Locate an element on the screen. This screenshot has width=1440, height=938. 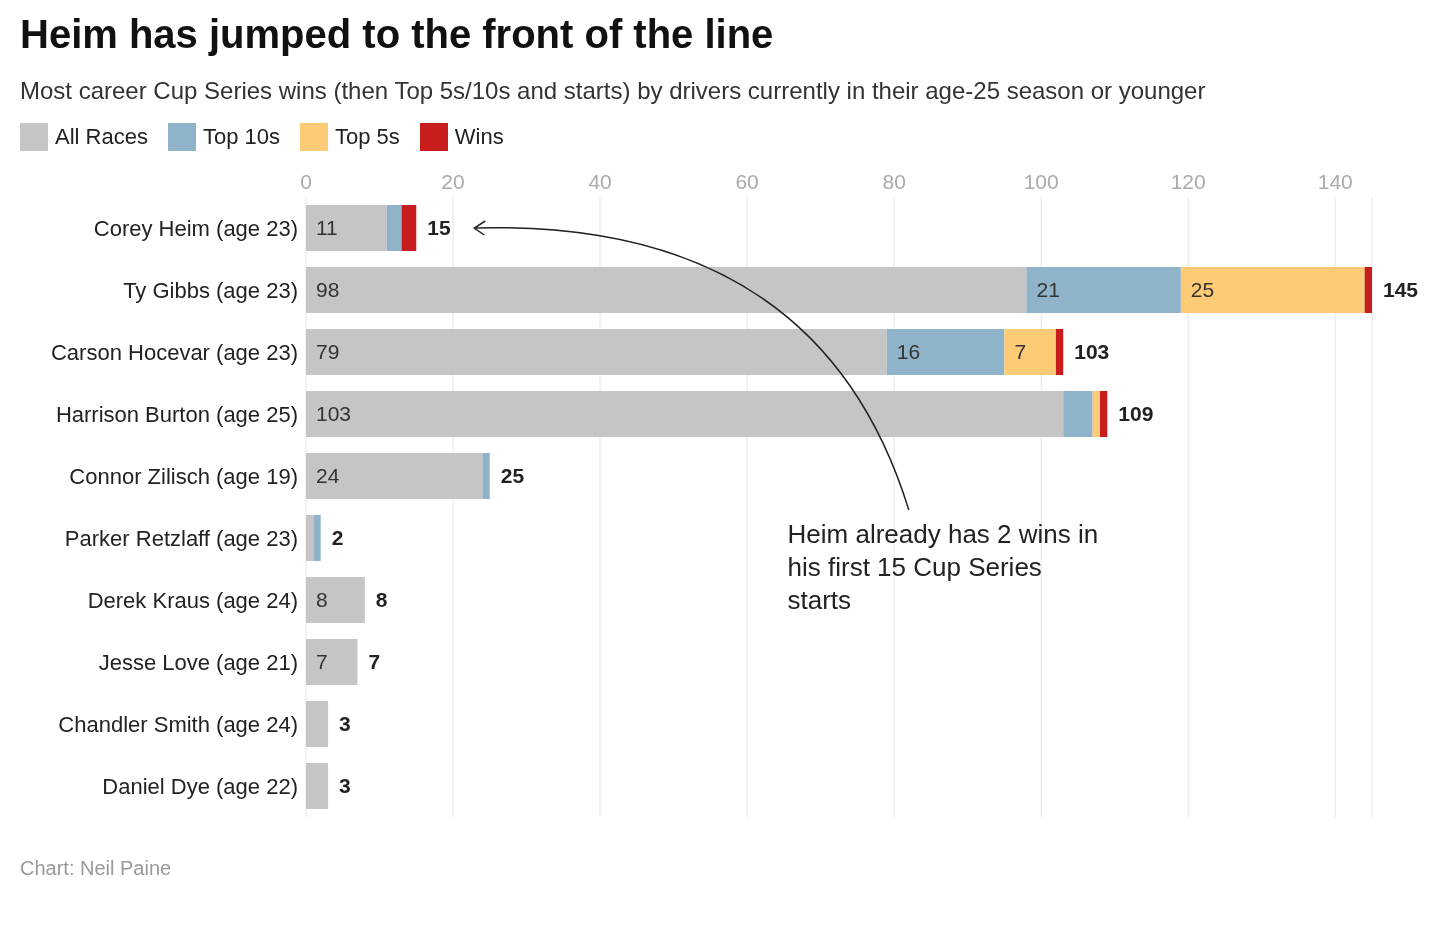
y-tick-label: Jesse Love (age 21) is located at coordinates (198, 662).